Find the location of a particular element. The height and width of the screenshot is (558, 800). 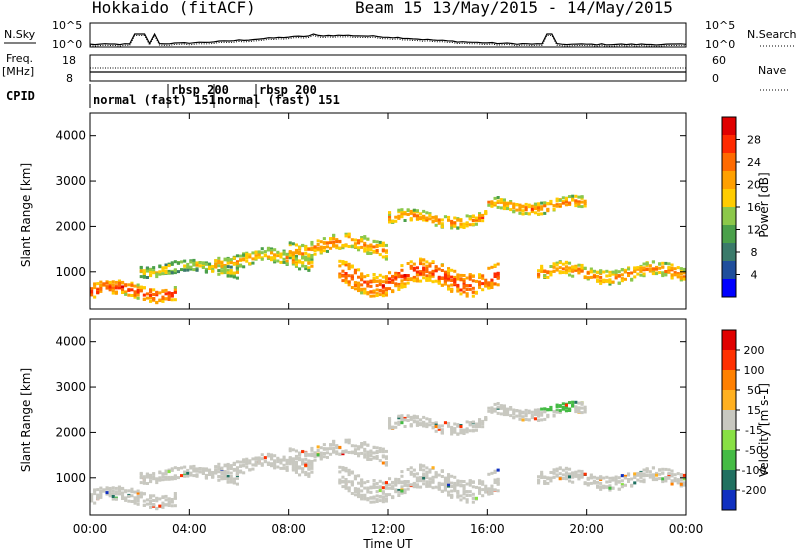

xtick-label: 16:00 is located at coordinates (487, 529).